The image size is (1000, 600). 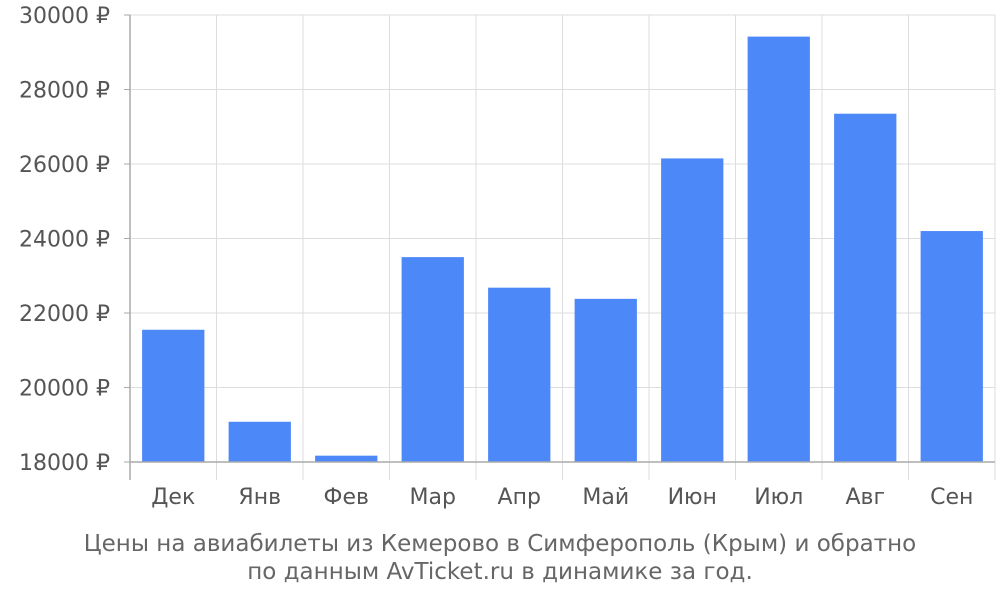 I want to click on x-tick-label: Дек, so click(x=173, y=497).